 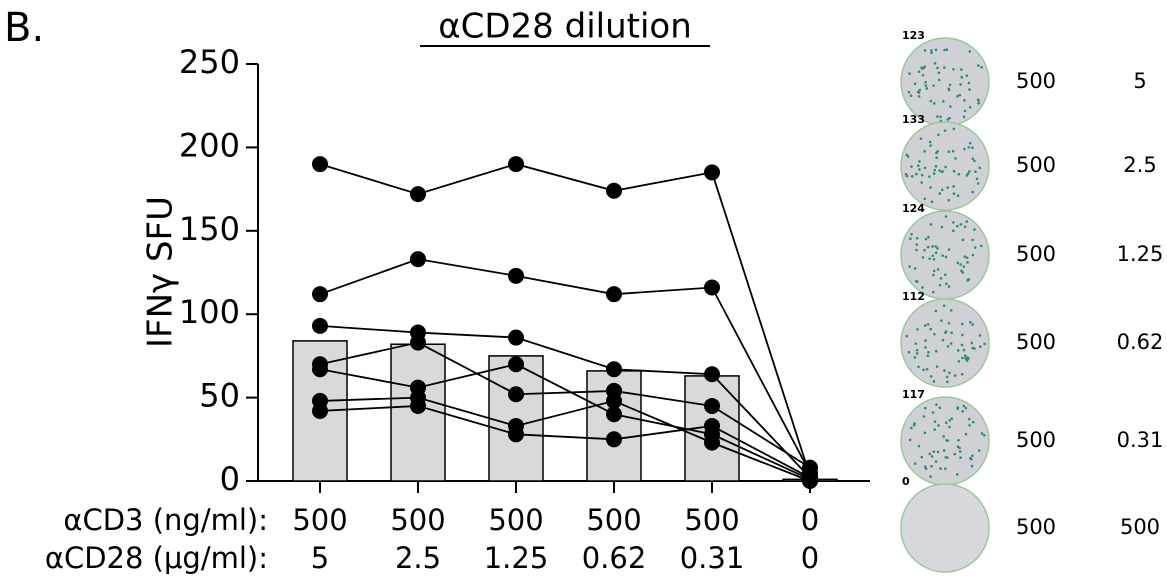 What do you see at coordinates (1139, 165) in the screenshot?
I see `well-acd28: 2.5` at bounding box center [1139, 165].